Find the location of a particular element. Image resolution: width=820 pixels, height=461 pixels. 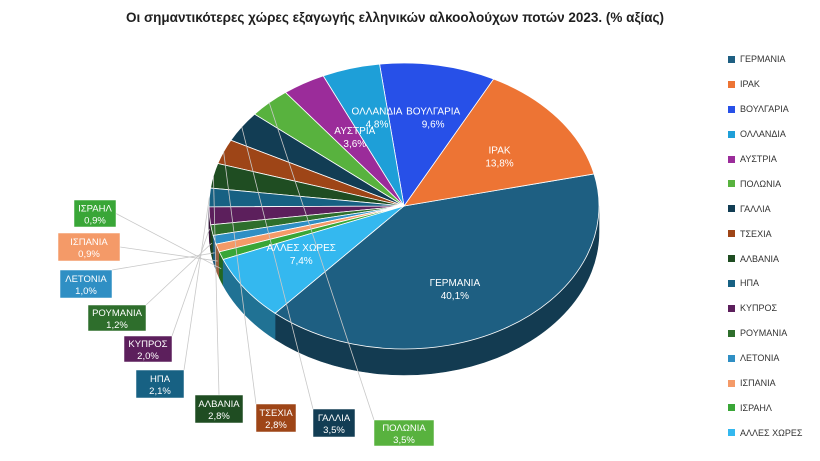

data-label-name: ΑΥΣΤΡΙΑ is located at coordinates (354, 131).